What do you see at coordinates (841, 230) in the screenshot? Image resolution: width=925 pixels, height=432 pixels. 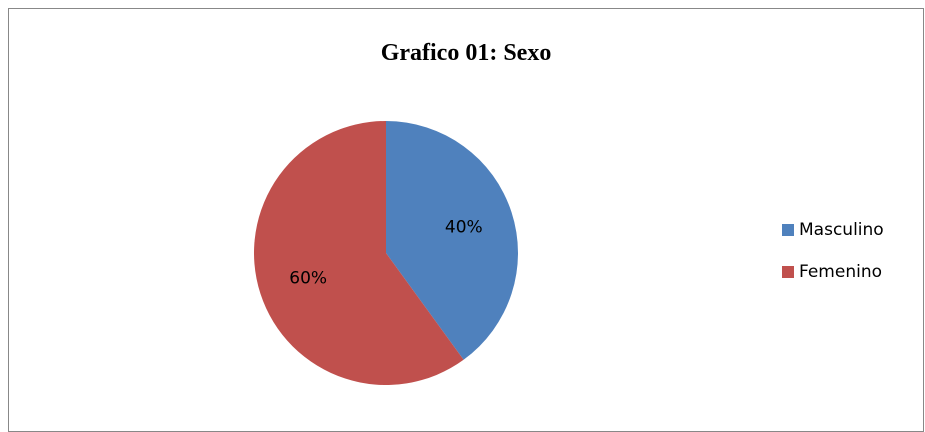 I see `legend-label: Masculino` at bounding box center [841, 230].